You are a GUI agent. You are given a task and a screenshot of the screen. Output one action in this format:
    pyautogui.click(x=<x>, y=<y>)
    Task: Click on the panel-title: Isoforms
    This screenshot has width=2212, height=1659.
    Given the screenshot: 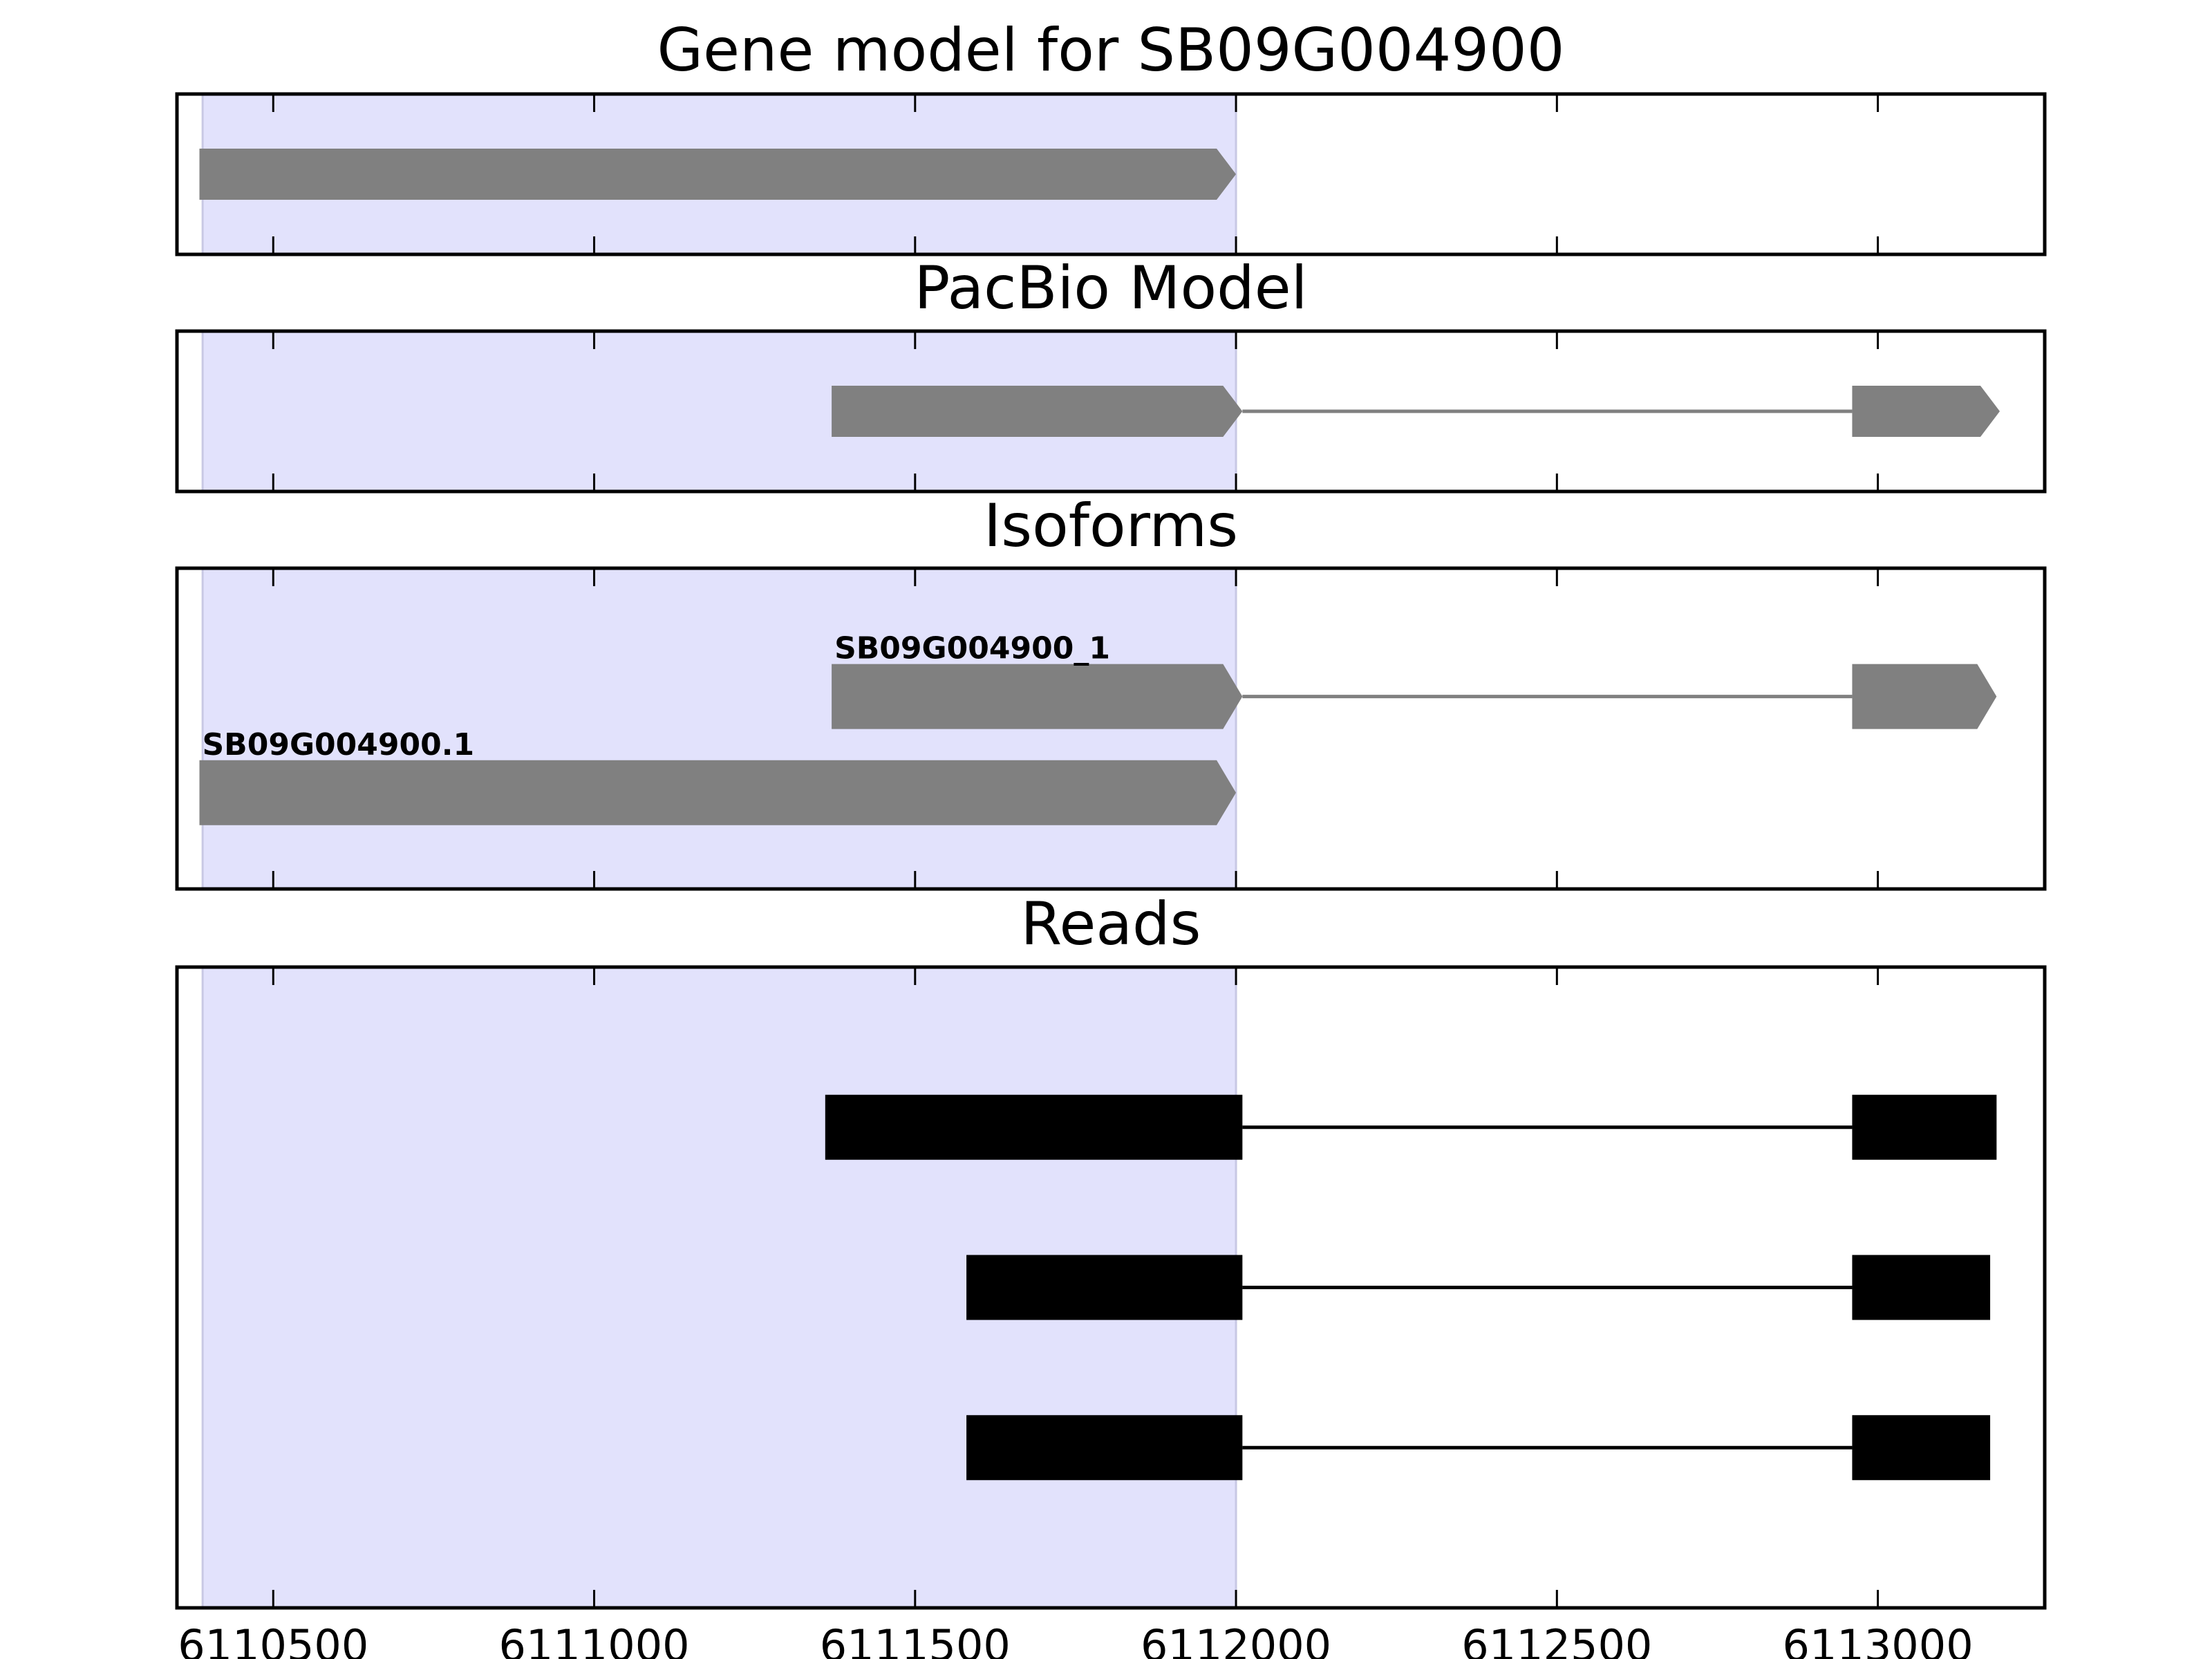 What is the action you would take?
    pyautogui.click(x=1111, y=526)
    